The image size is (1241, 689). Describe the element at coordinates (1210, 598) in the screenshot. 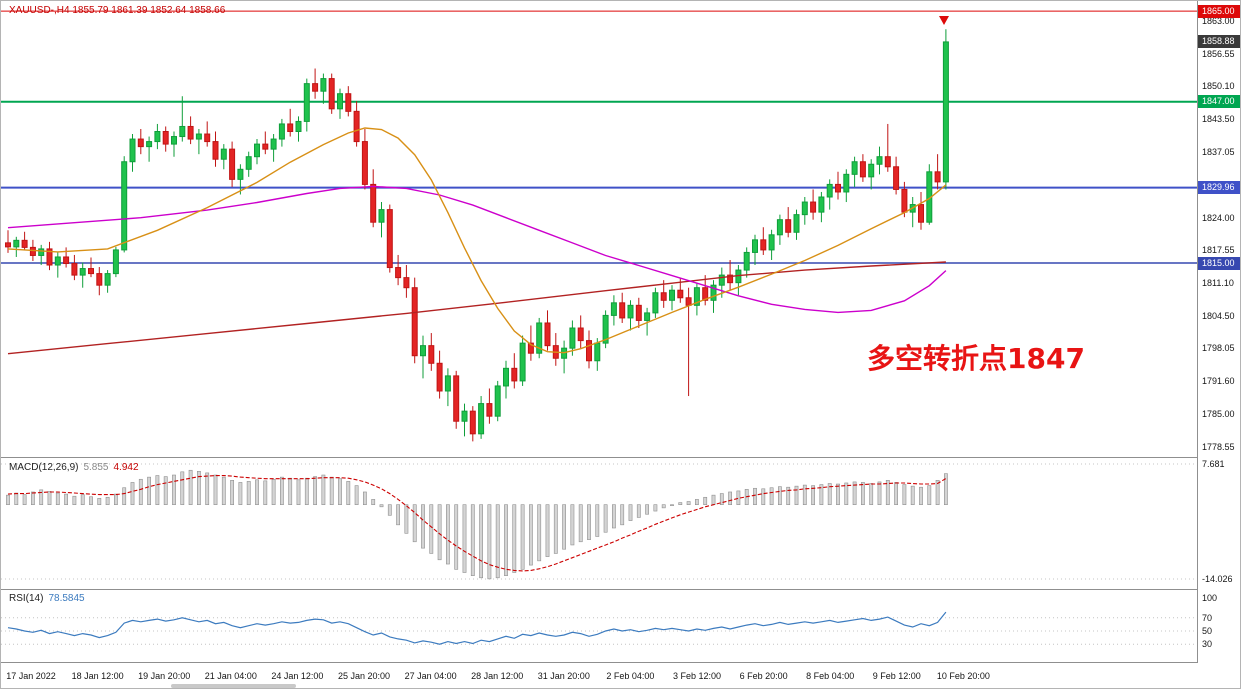

I see `price-tick: 100` at that location.